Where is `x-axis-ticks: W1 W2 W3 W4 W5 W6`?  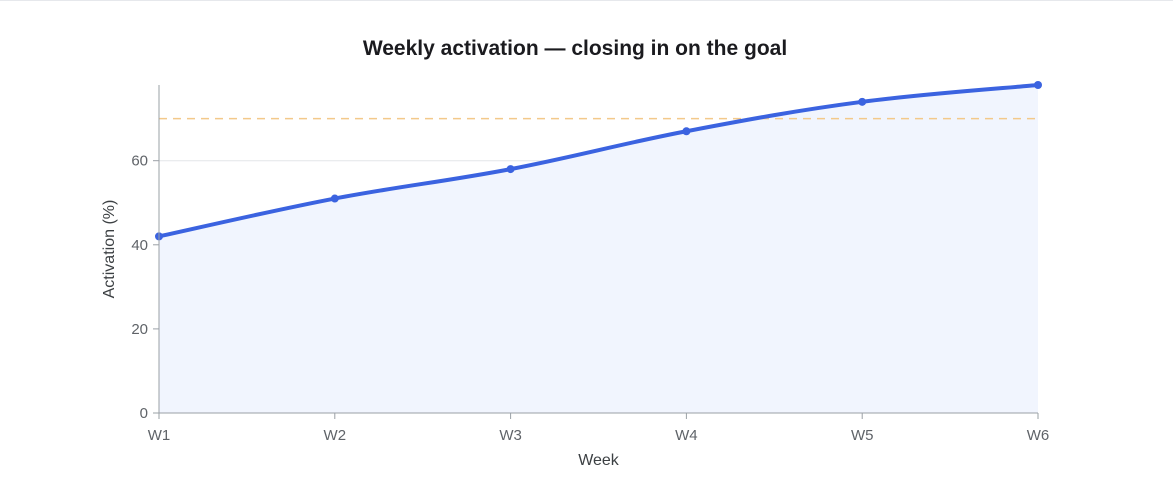 x-axis-ticks: W1 W2 W3 W4 W5 W6 is located at coordinates (599, 428).